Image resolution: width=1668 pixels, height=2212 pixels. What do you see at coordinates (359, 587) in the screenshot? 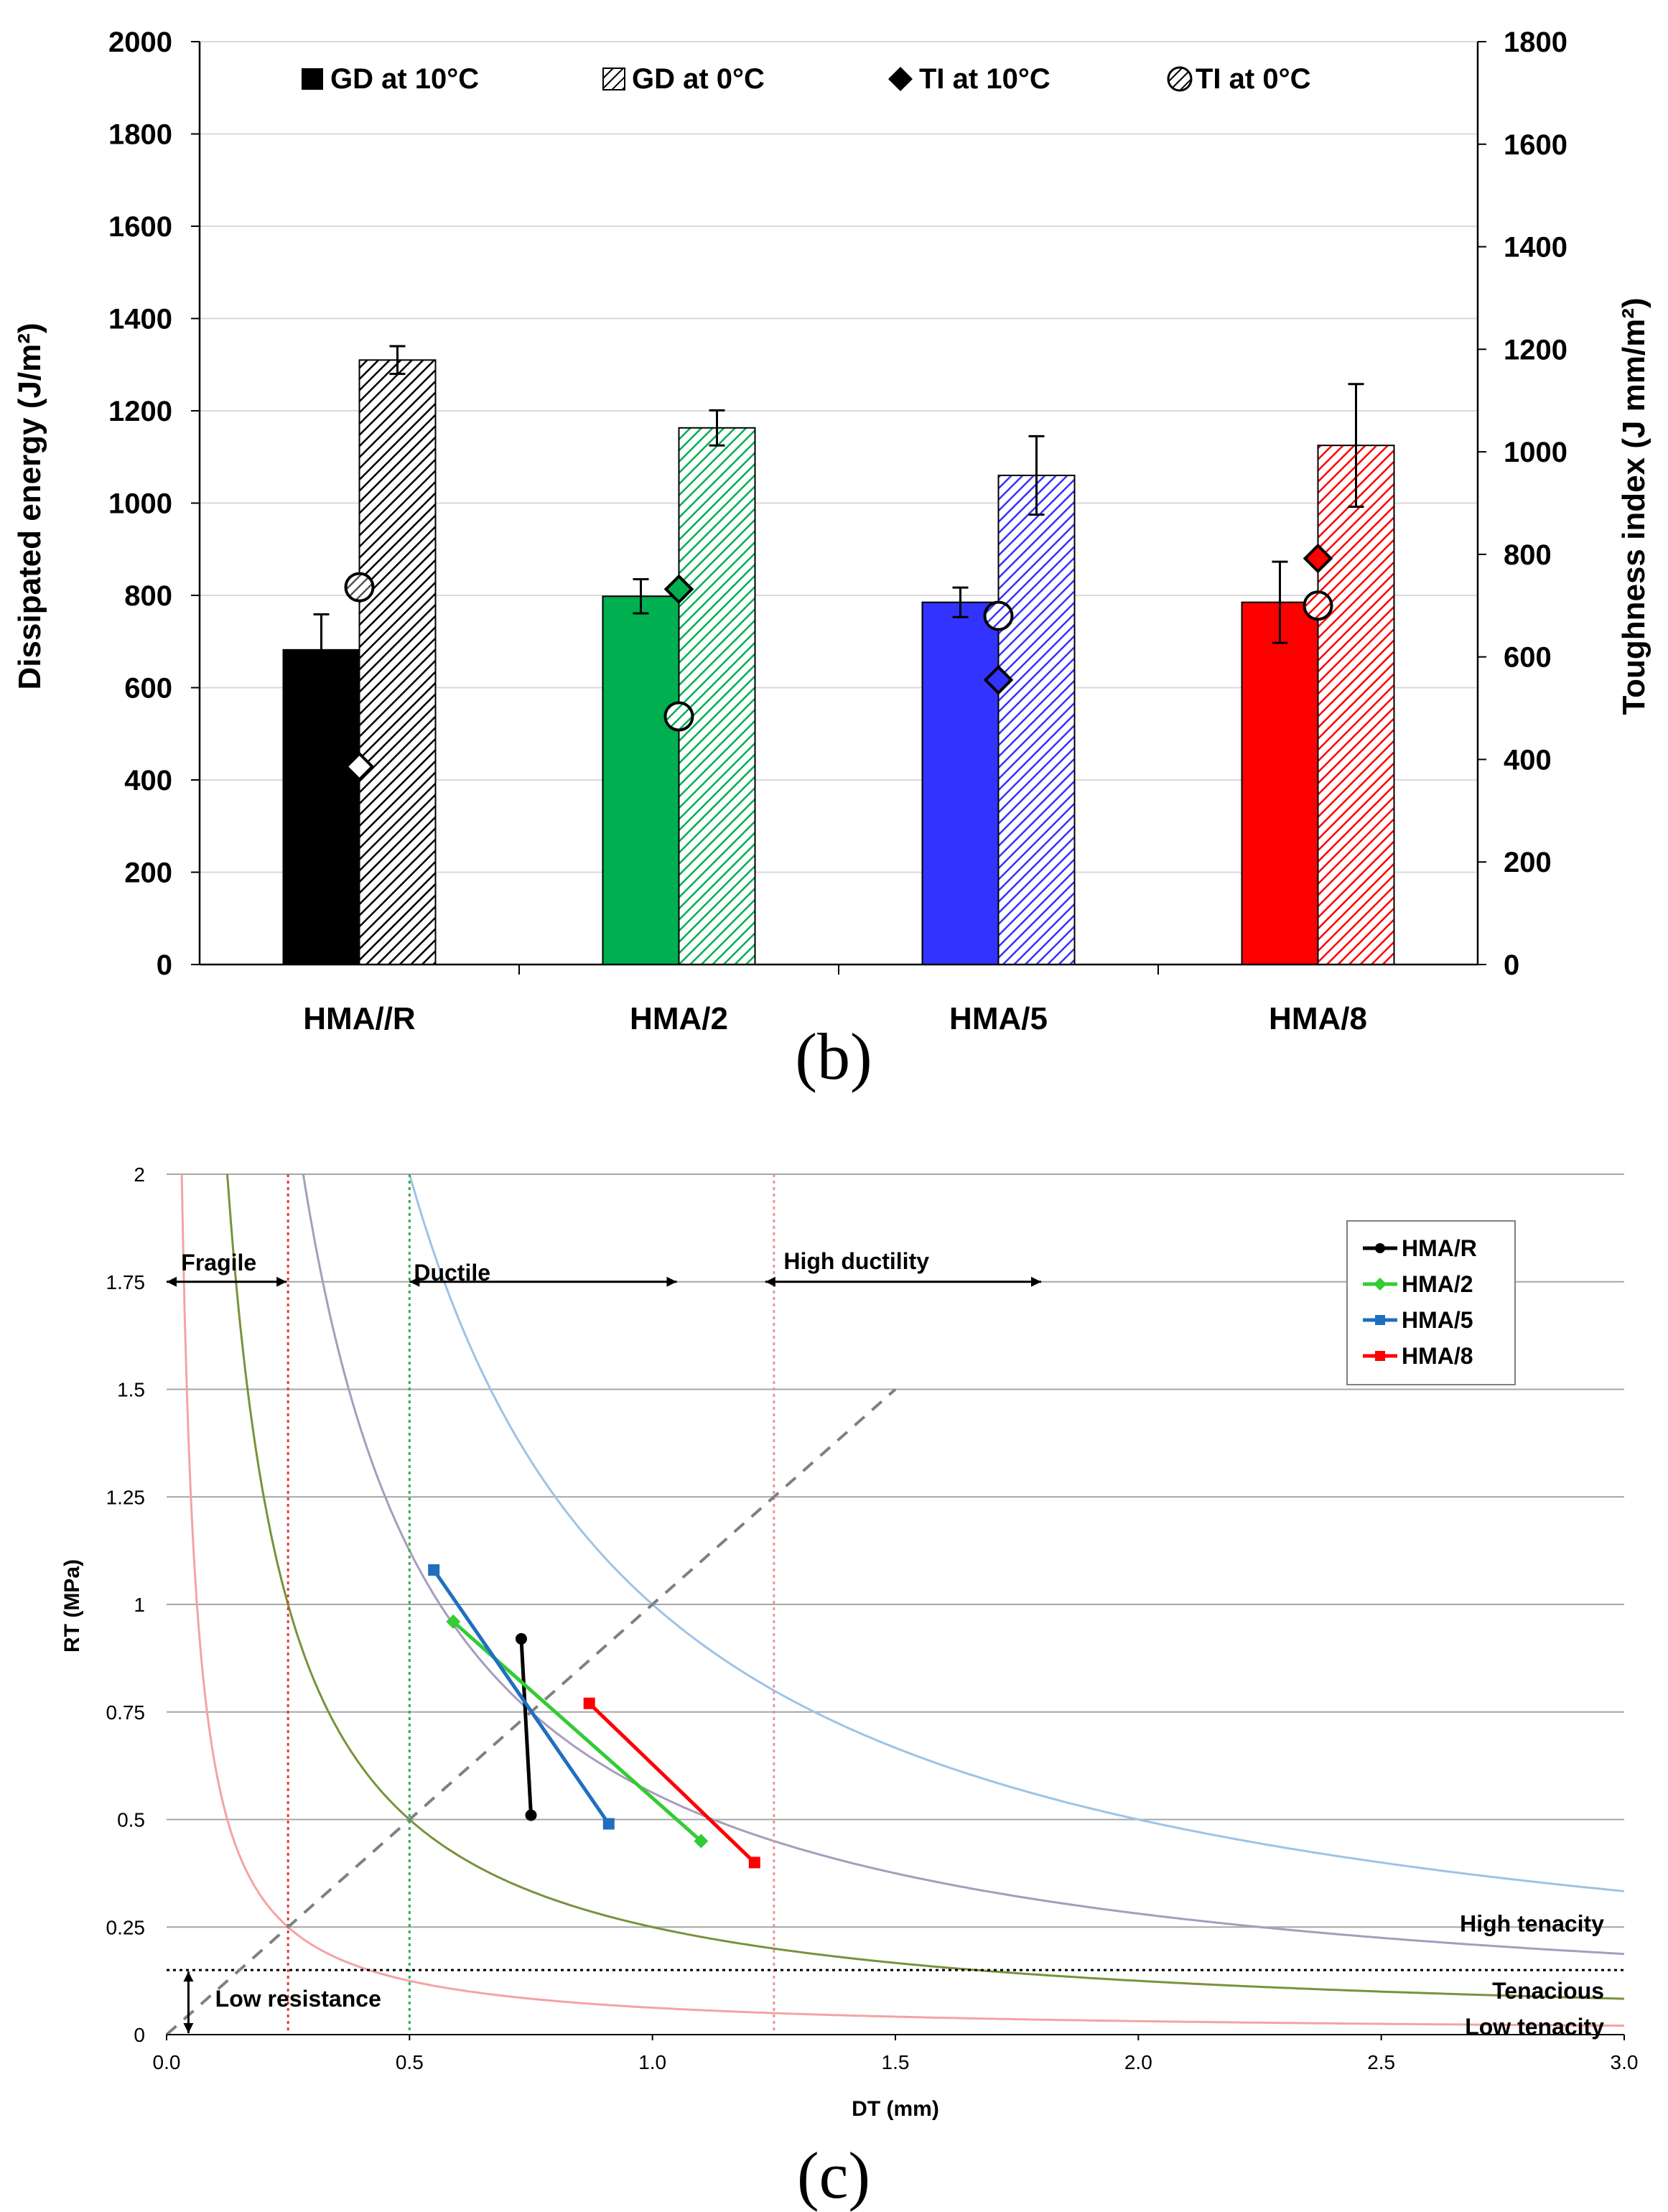
I see `marker-ti-0c-hma-r` at bounding box center [359, 587].